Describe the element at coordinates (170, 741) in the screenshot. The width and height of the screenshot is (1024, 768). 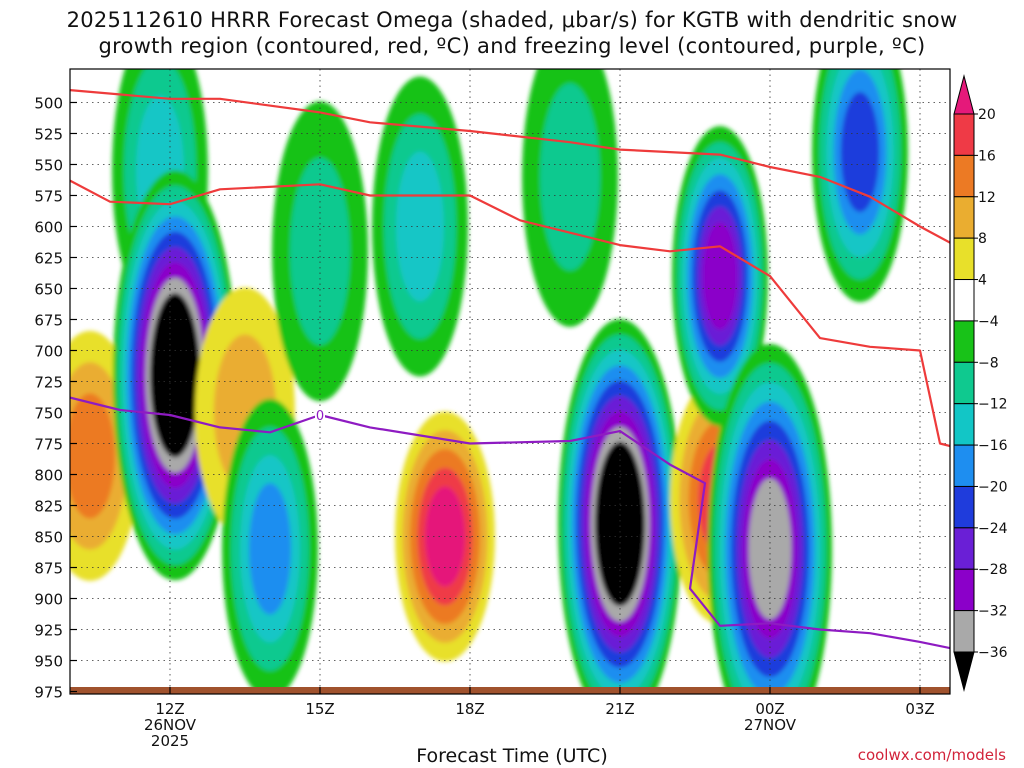
I see `x-tick-label-0-2: 2025` at that location.